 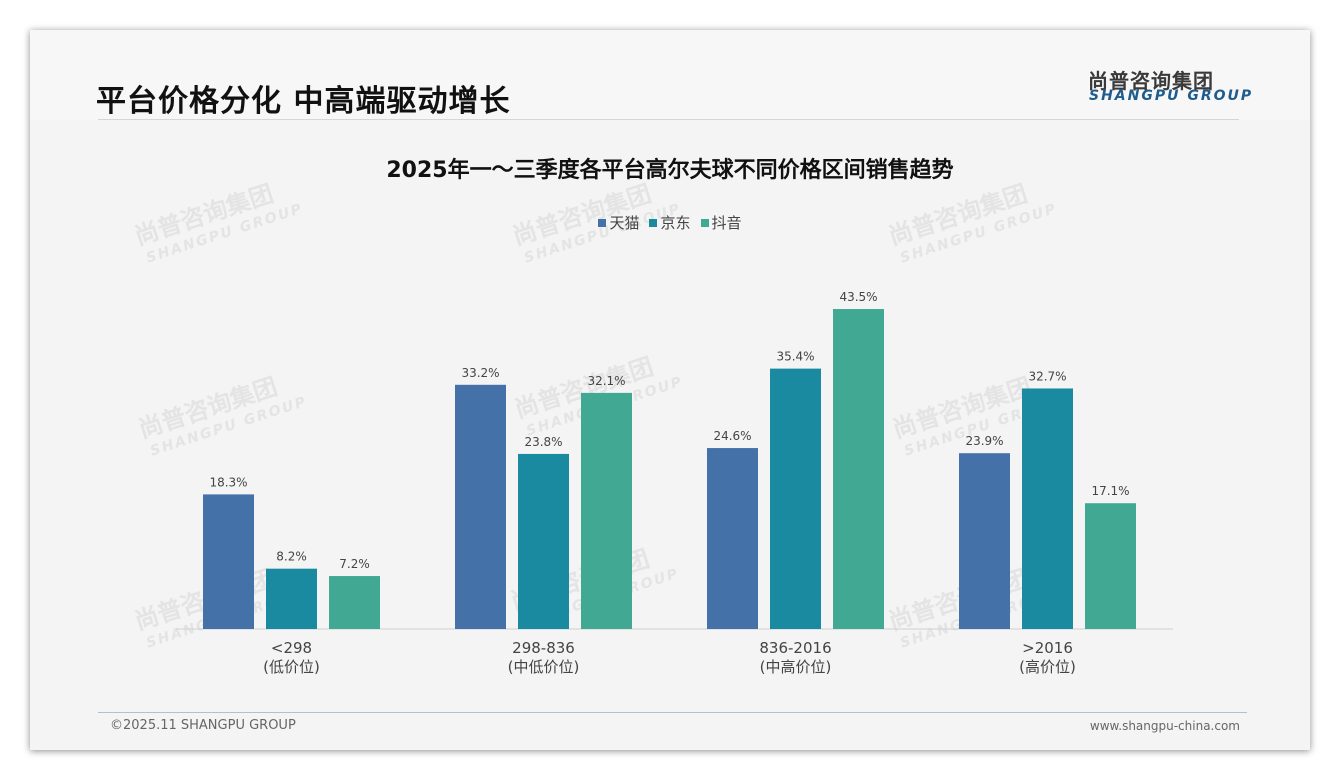 I want to click on data-label-jd-836-2016: 35.4%, so click(x=795, y=357).